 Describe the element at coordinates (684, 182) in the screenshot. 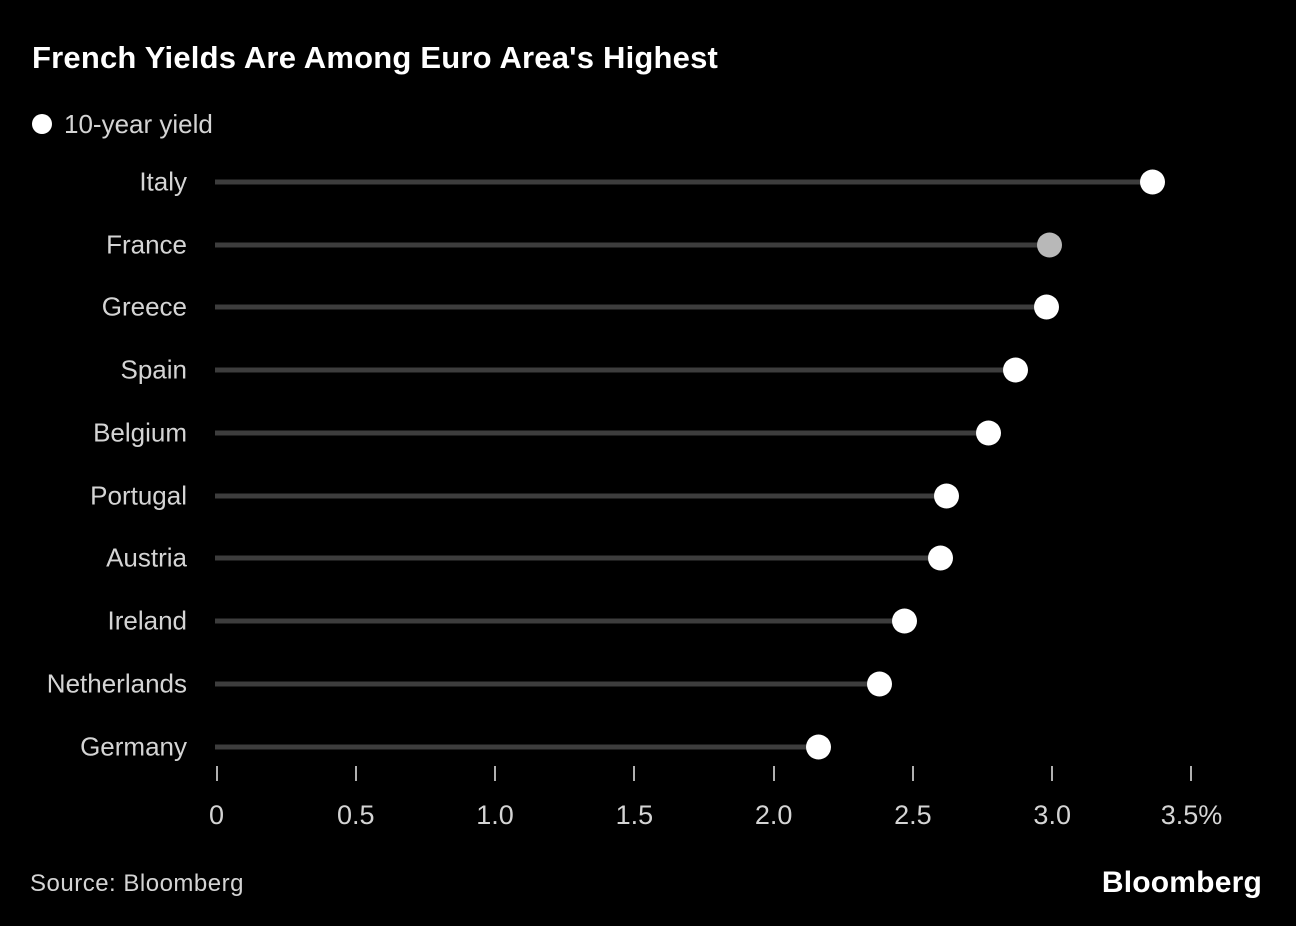

I see `lollipop-stem-italy` at that location.